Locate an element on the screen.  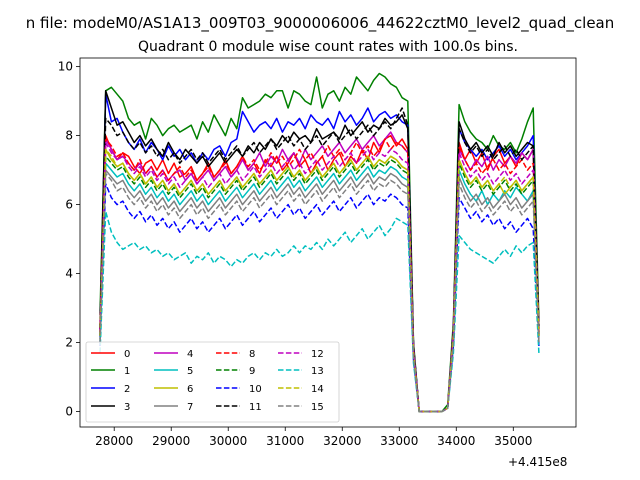
y-tick-label: 2 is located at coordinates (69, 343).